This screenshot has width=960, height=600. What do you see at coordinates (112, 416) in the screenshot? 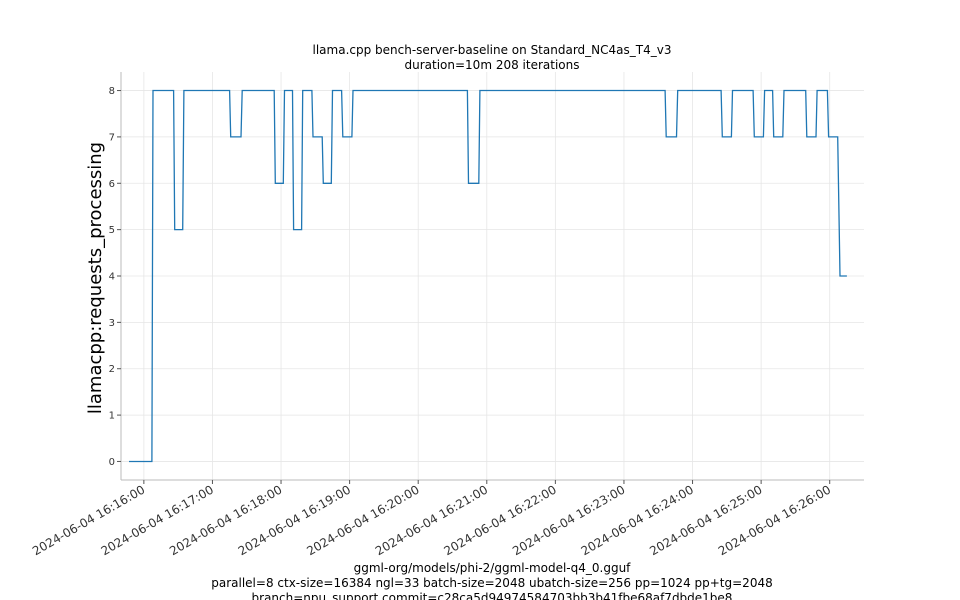
I see `y-tick-label: 1` at bounding box center [112, 416].